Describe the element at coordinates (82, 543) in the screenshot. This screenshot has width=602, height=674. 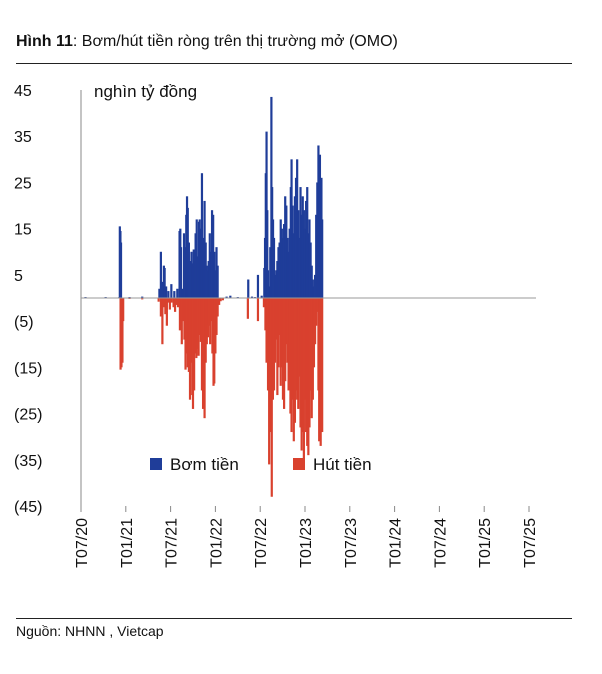
I see `x-tick-label: T07/20` at that location.